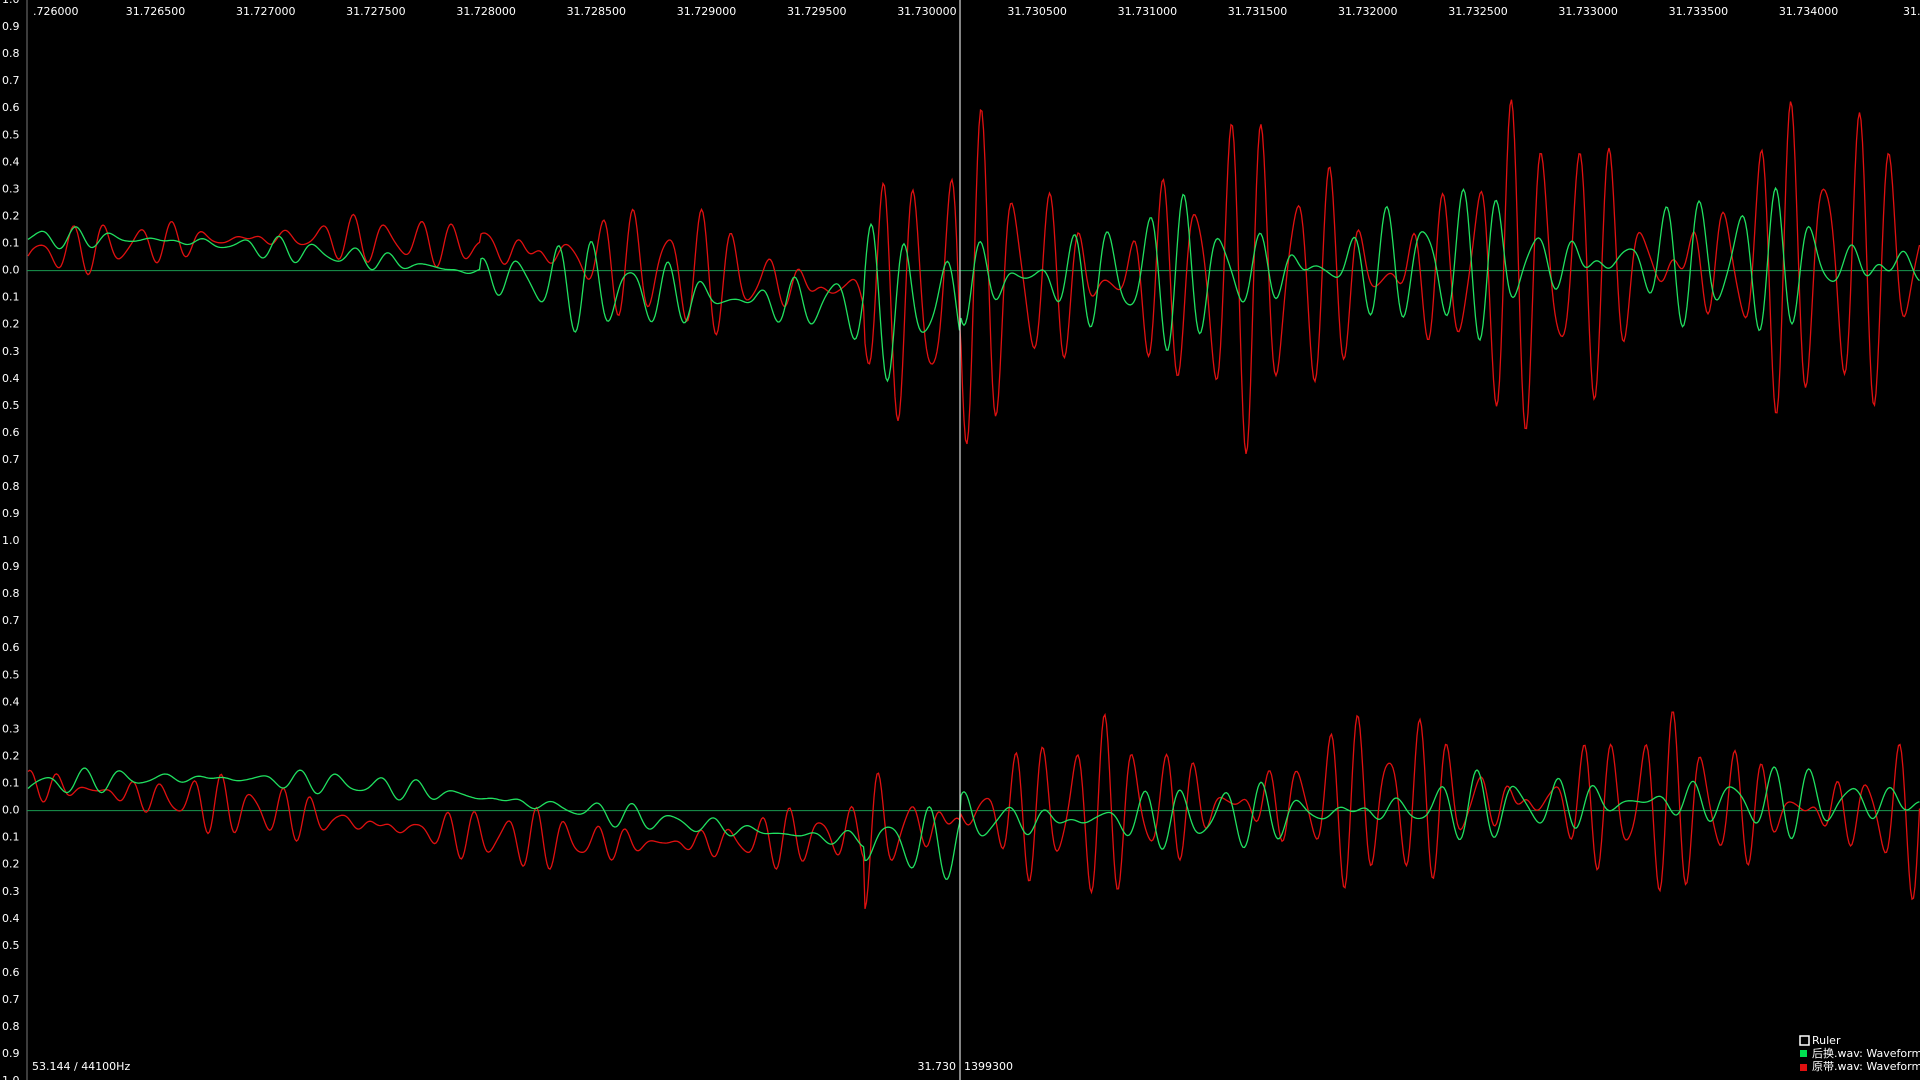  What do you see at coordinates (266, 11) in the screenshot?
I see `ruler-label: 31.727000` at bounding box center [266, 11].